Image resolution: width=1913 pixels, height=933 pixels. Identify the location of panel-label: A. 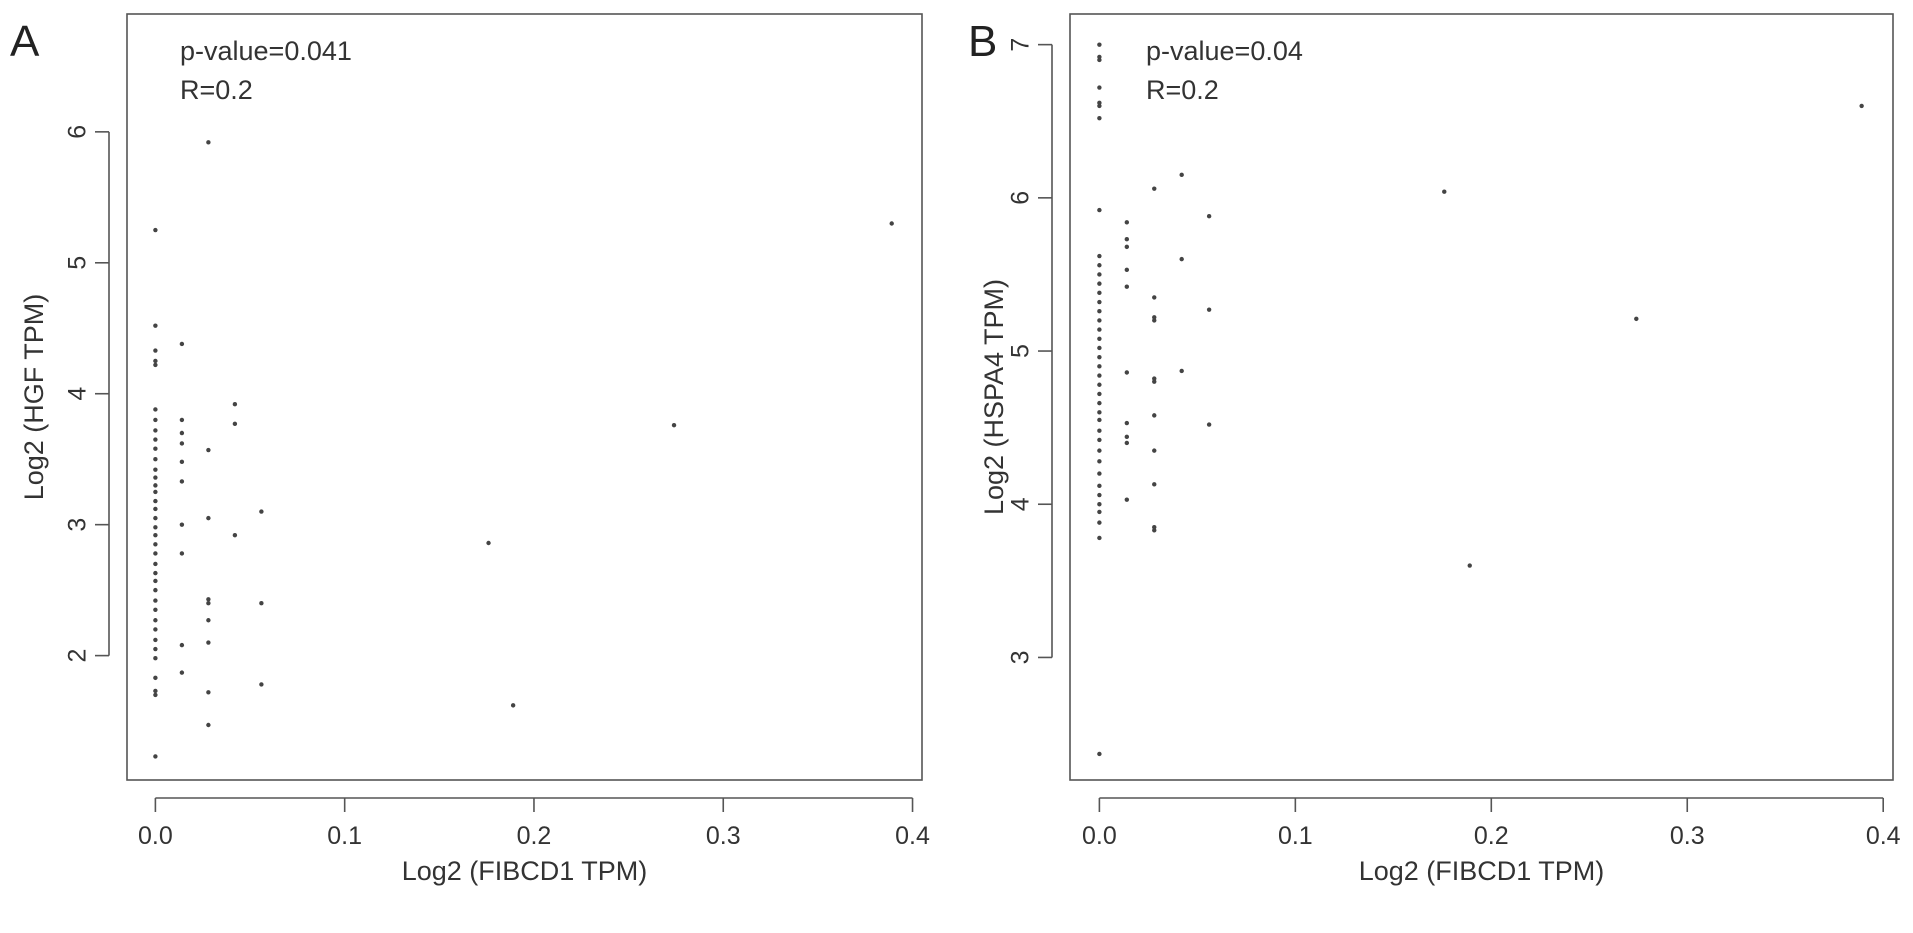
(25, 41).